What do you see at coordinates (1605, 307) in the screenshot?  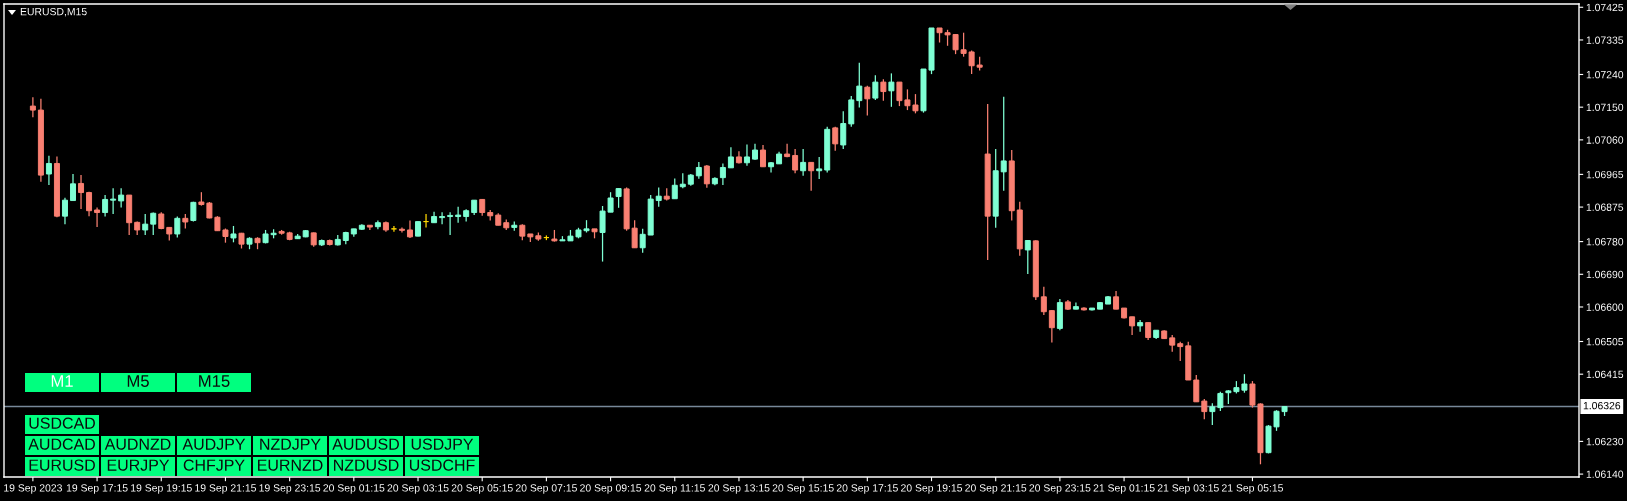 I see `y-tick-label: 1.06600` at bounding box center [1605, 307].